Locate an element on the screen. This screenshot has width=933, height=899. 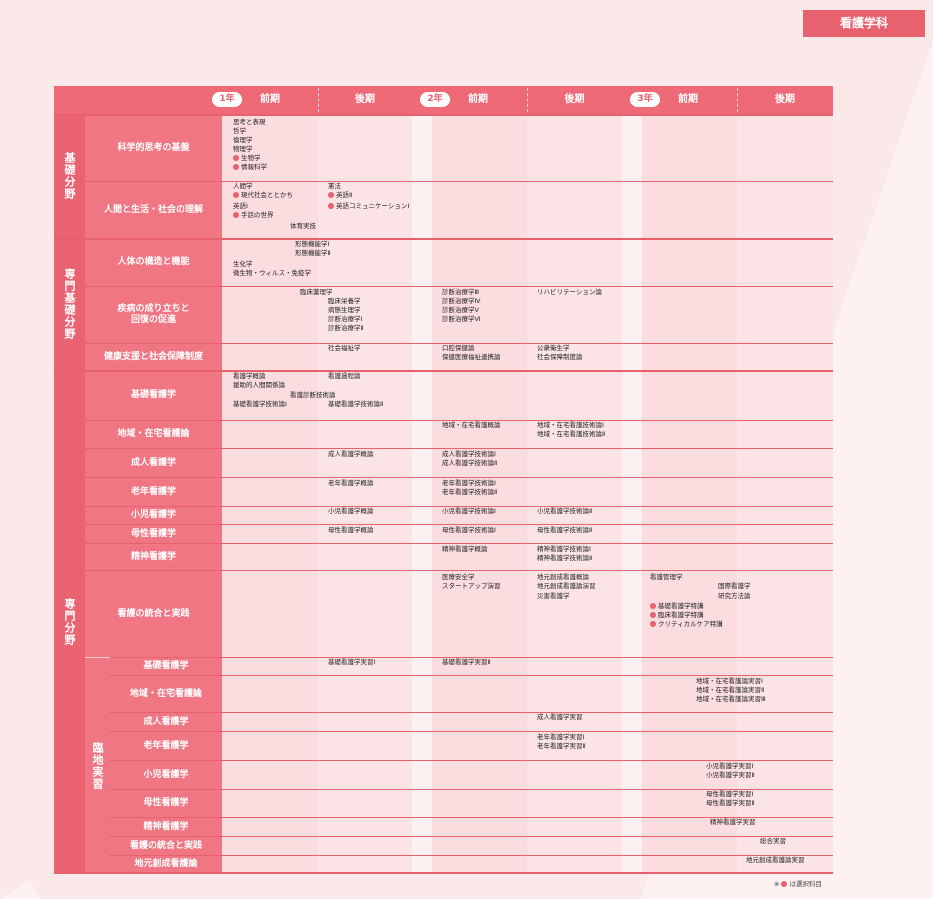
course: 哲学 is located at coordinates (239, 131).